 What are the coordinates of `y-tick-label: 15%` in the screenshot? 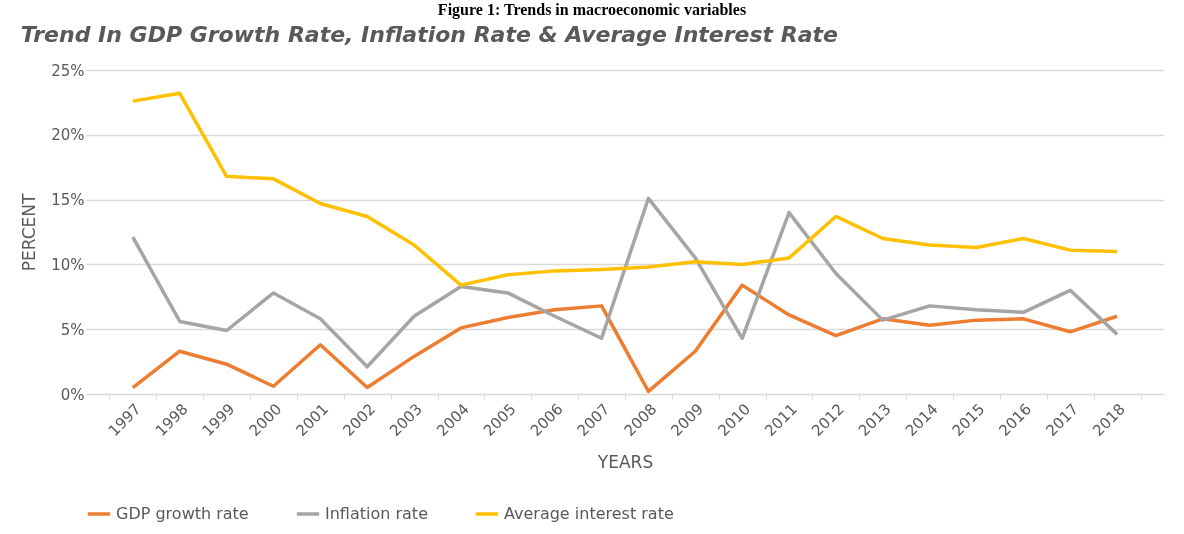 It's located at (68, 200).